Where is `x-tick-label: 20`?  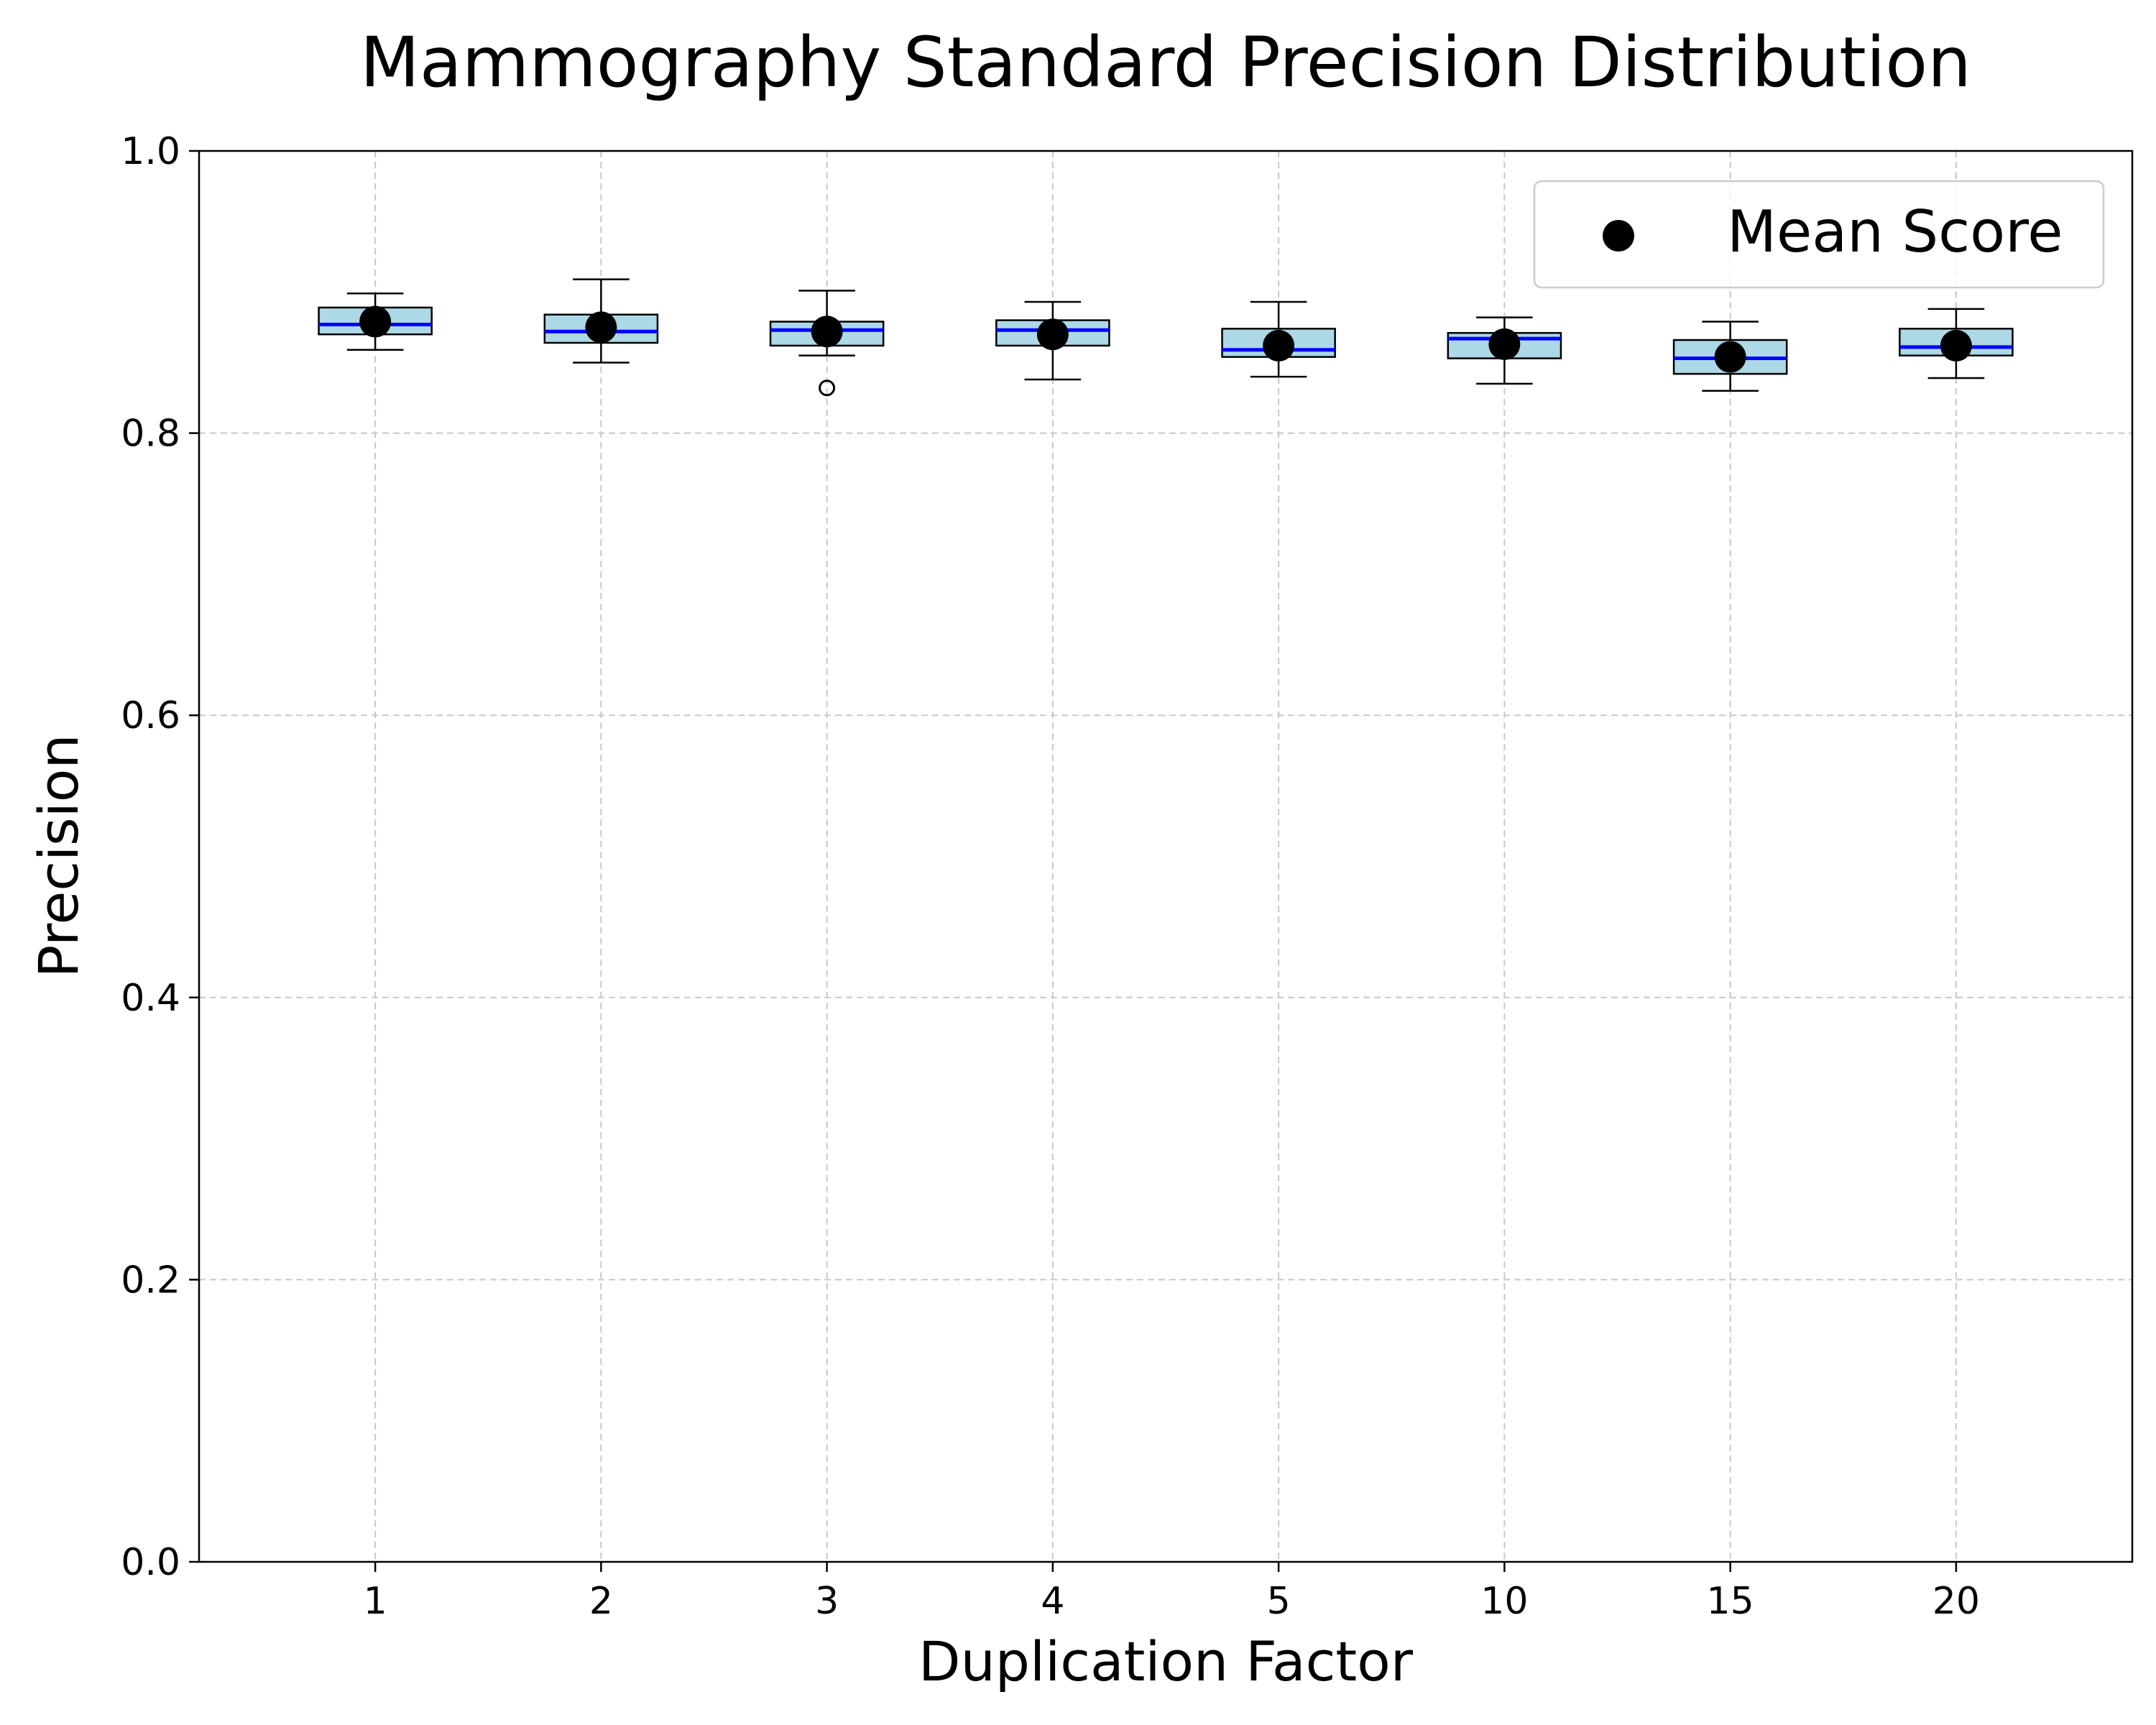
x-tick-label: 20 is located at coordinates (1956, 1601).